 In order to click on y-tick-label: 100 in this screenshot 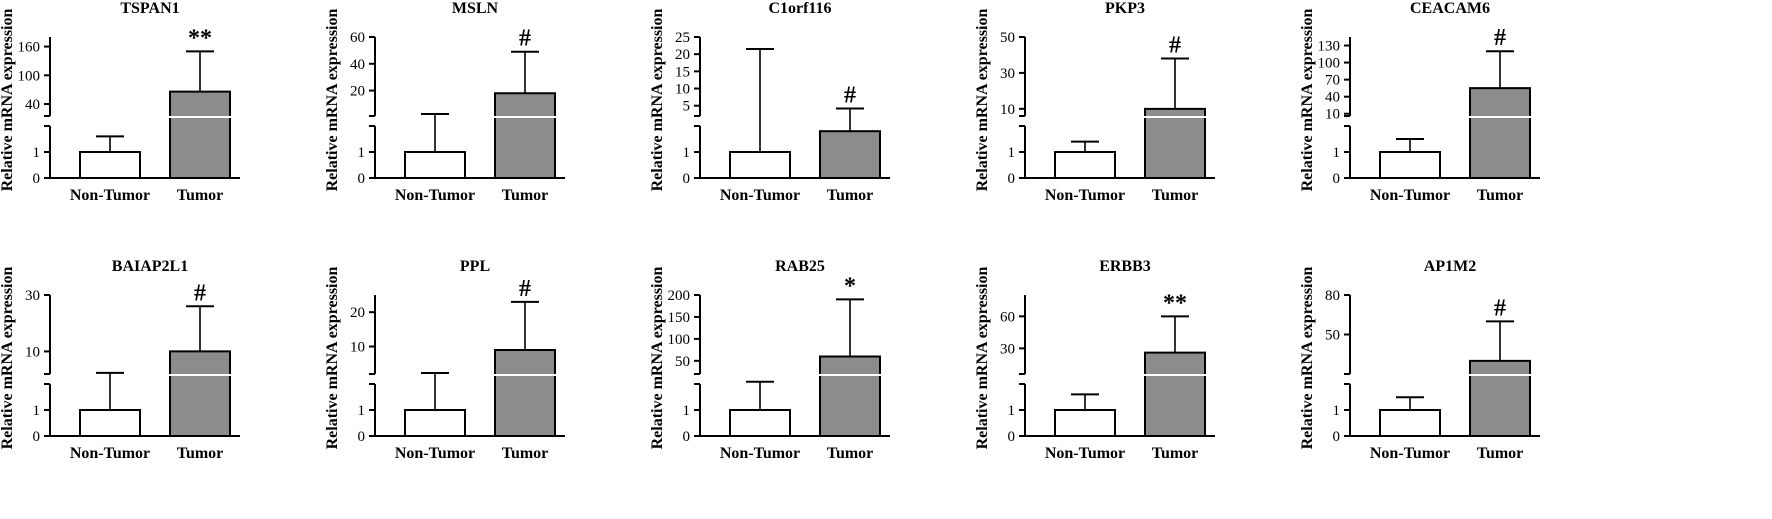, I will do `click(29, 76)`.